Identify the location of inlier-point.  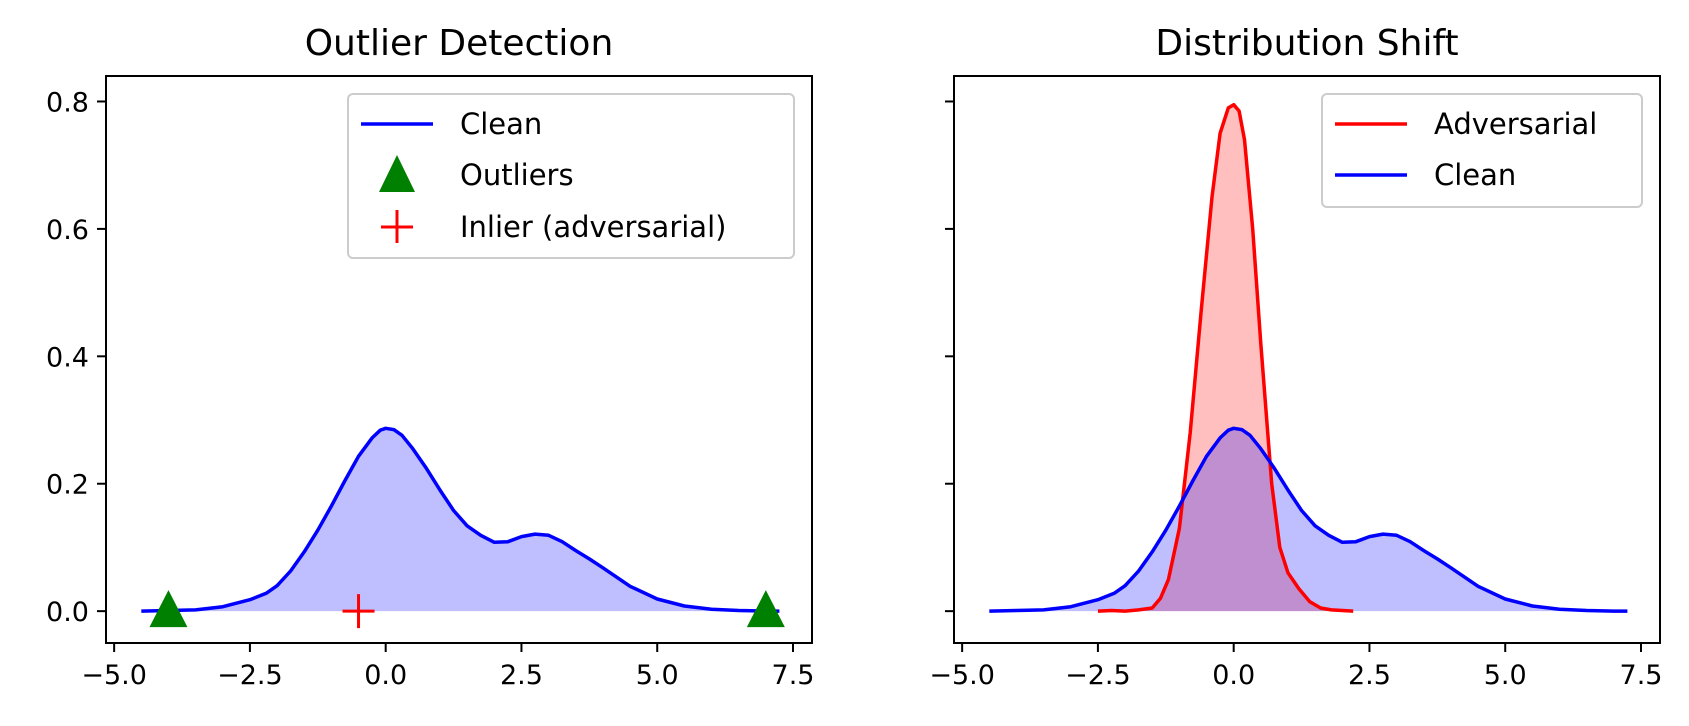
(358, 611).